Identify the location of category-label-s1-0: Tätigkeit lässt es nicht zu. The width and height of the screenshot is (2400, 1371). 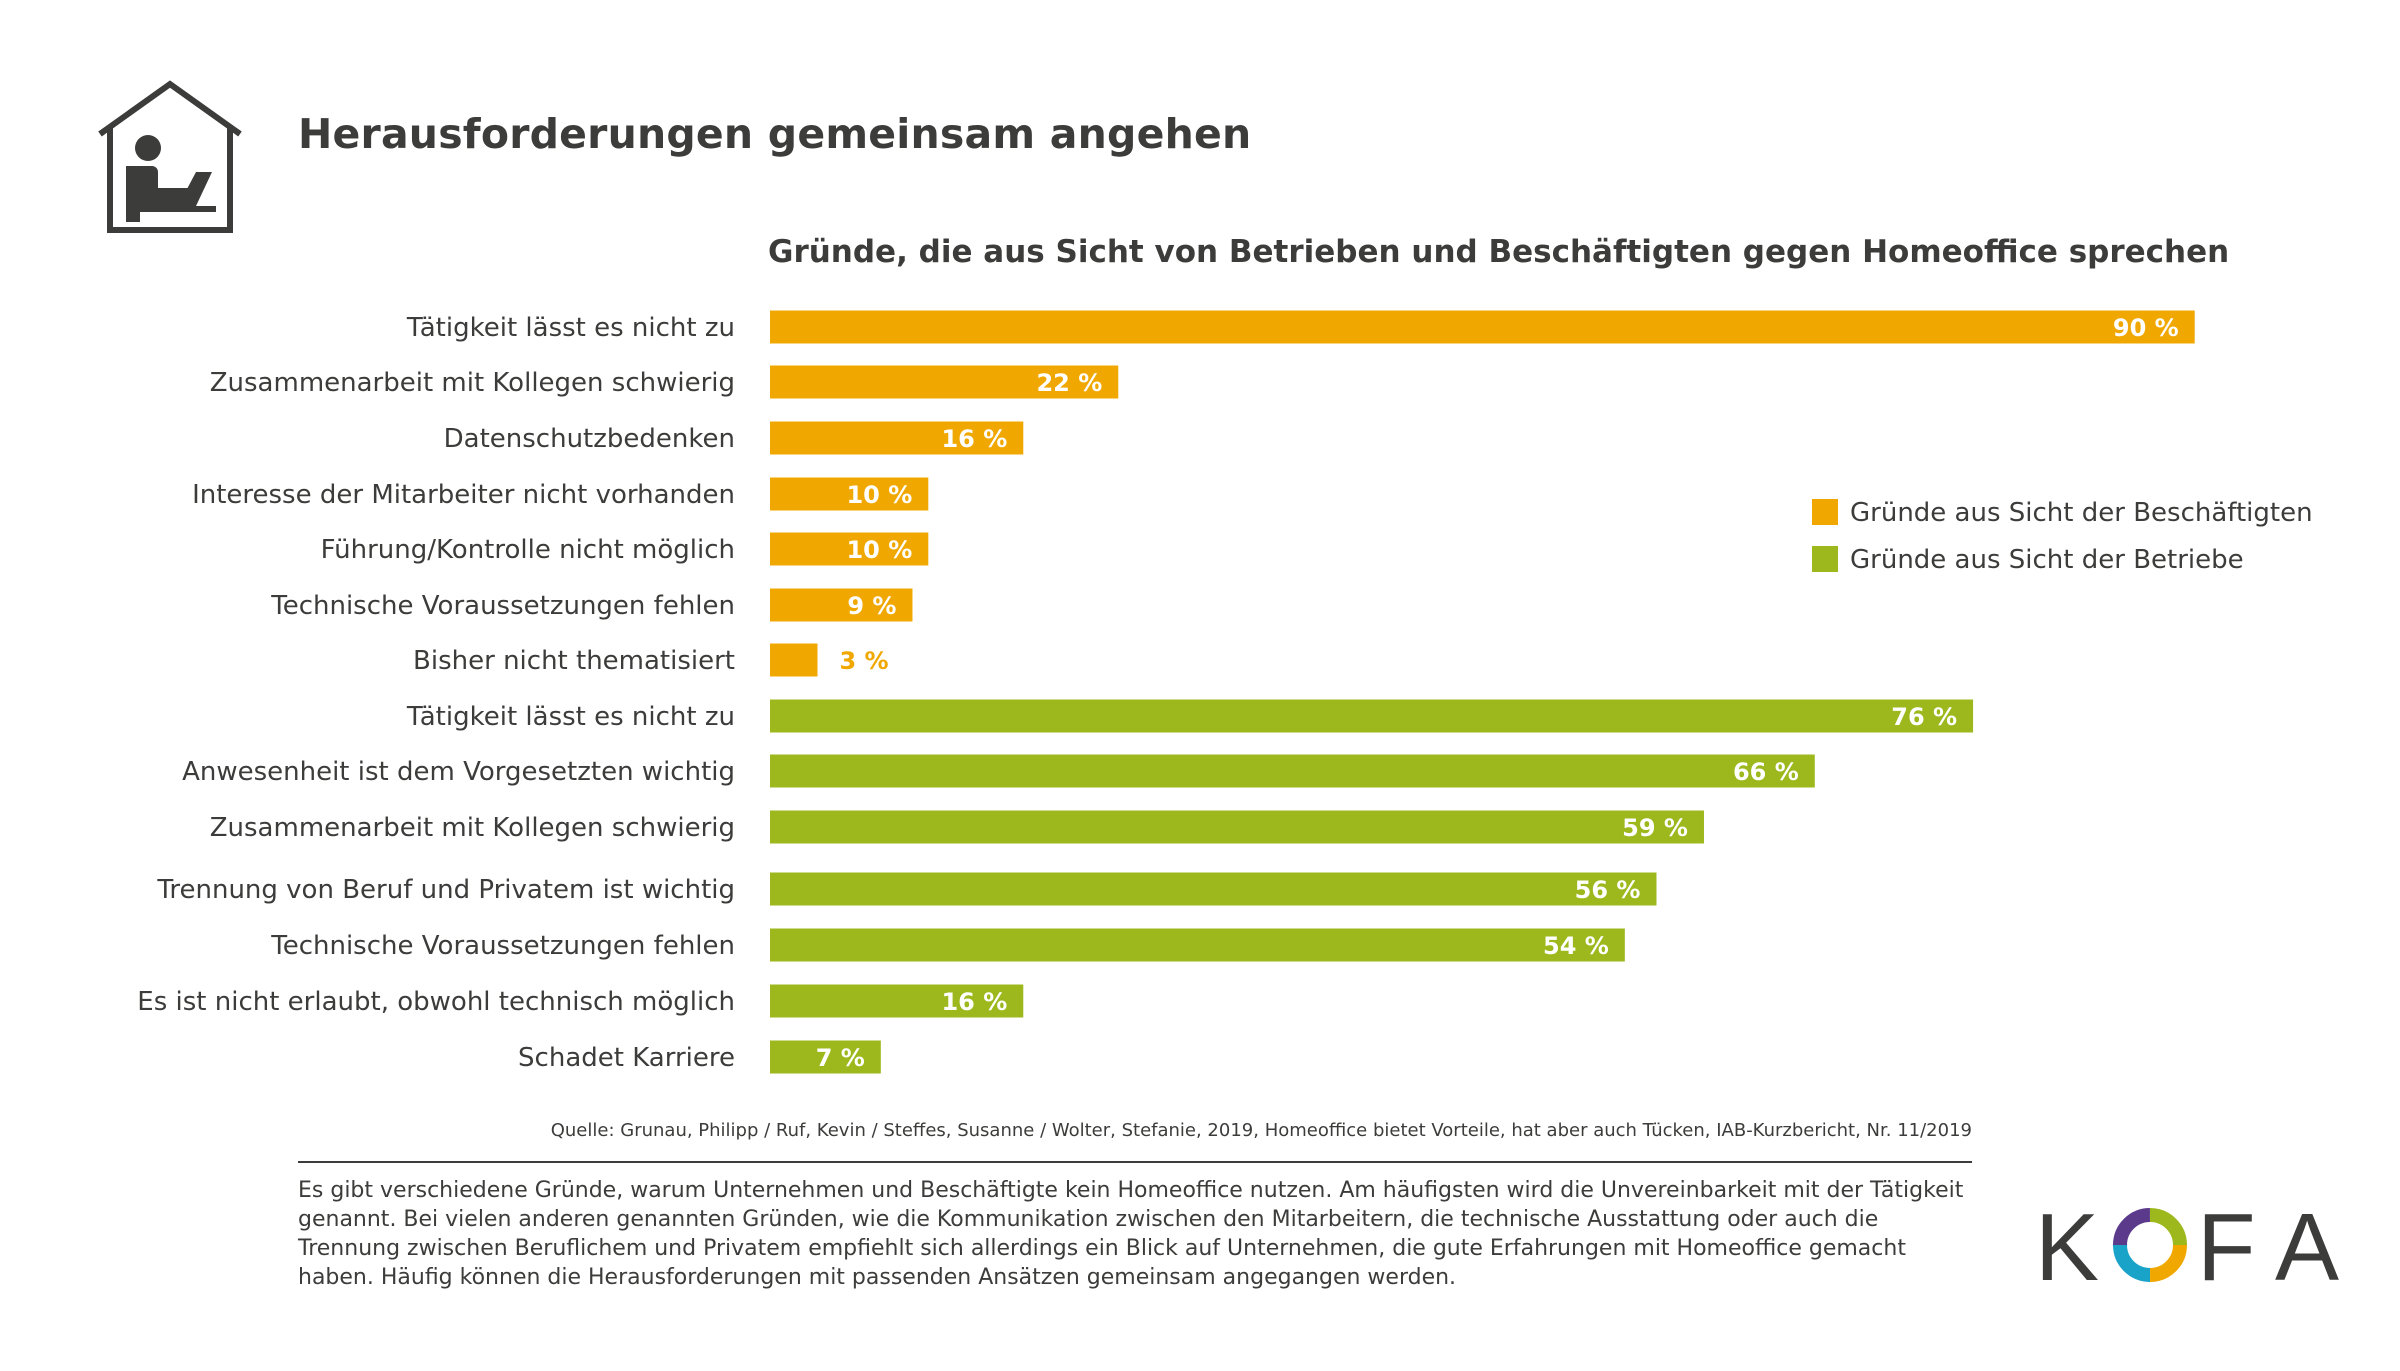
(570, 717).